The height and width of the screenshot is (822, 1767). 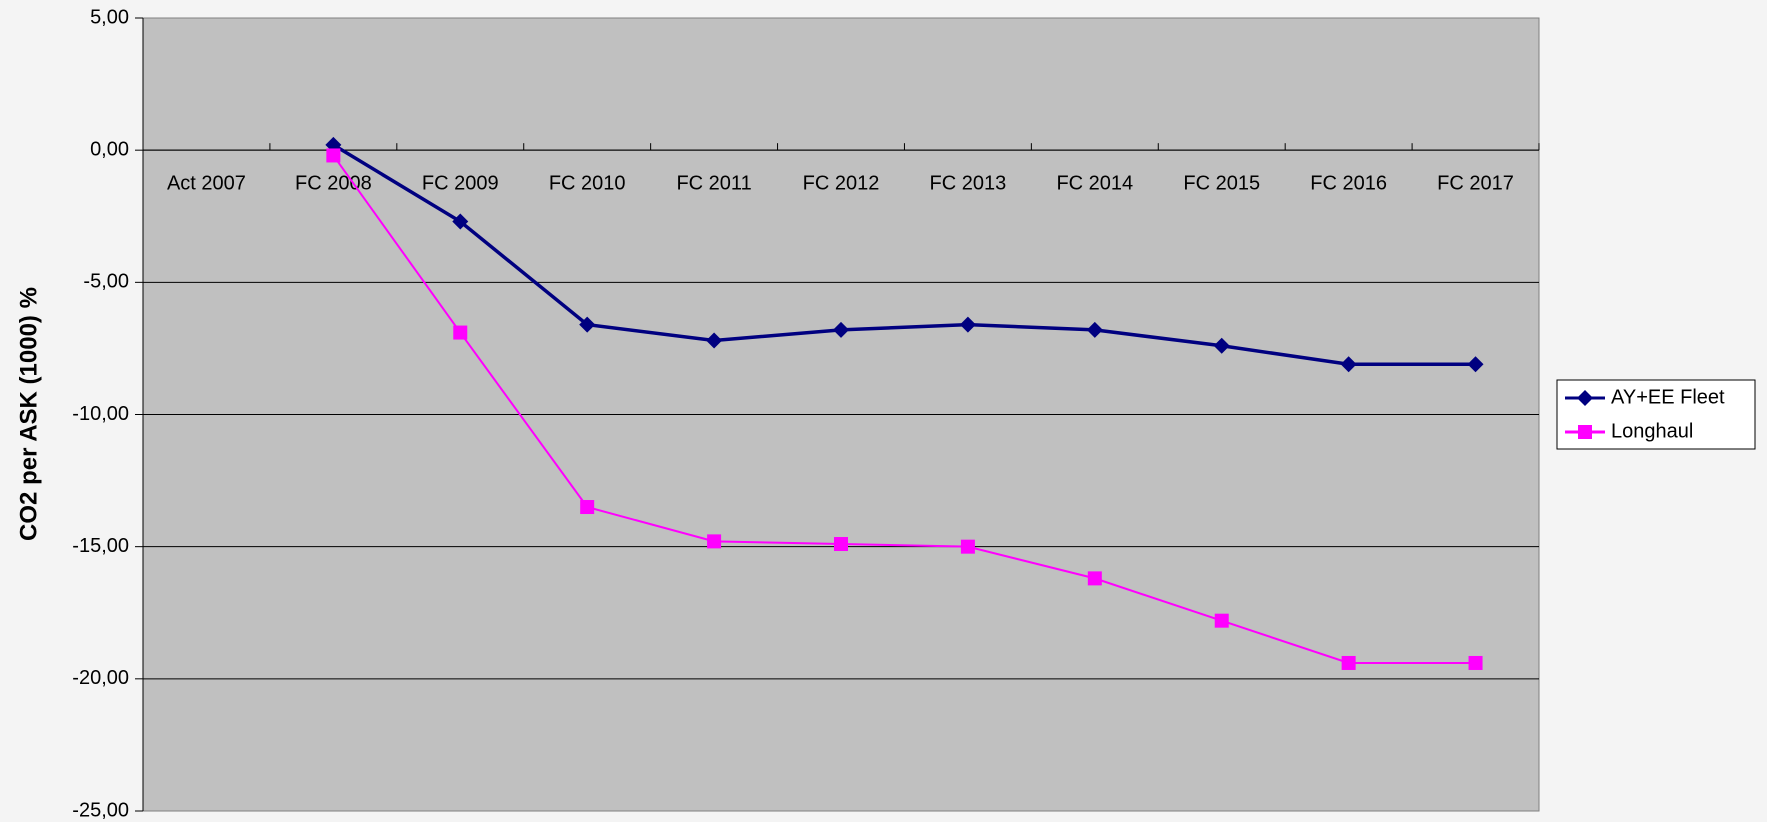 What do you see at coordinates (1475, 183) in the screenshot?
I see `x-tick-label: FC 2017` at bounding box center [1475, 183].